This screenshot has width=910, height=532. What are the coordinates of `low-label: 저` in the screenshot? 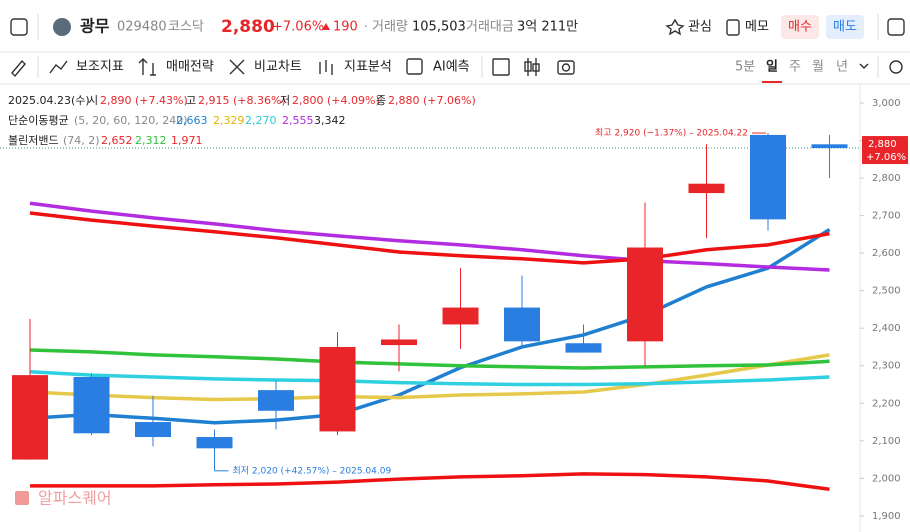 It's located at (285, 100).